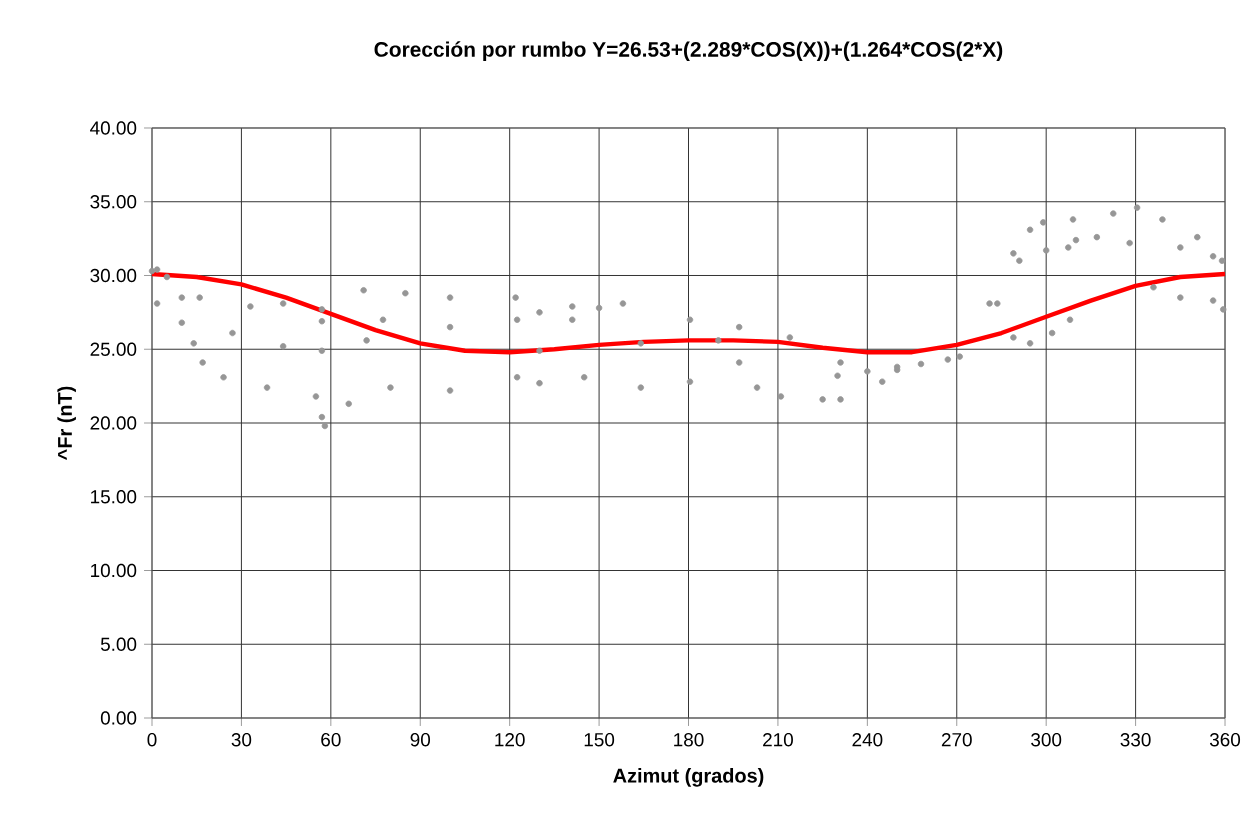 Image resolution: width=1250 pixels, height=829 pixels. I want to click on chart-title: Corección por rumbo Y=26.53+(2.289*COS(X))+(1.264*COS(2*X), so click(688, 51).